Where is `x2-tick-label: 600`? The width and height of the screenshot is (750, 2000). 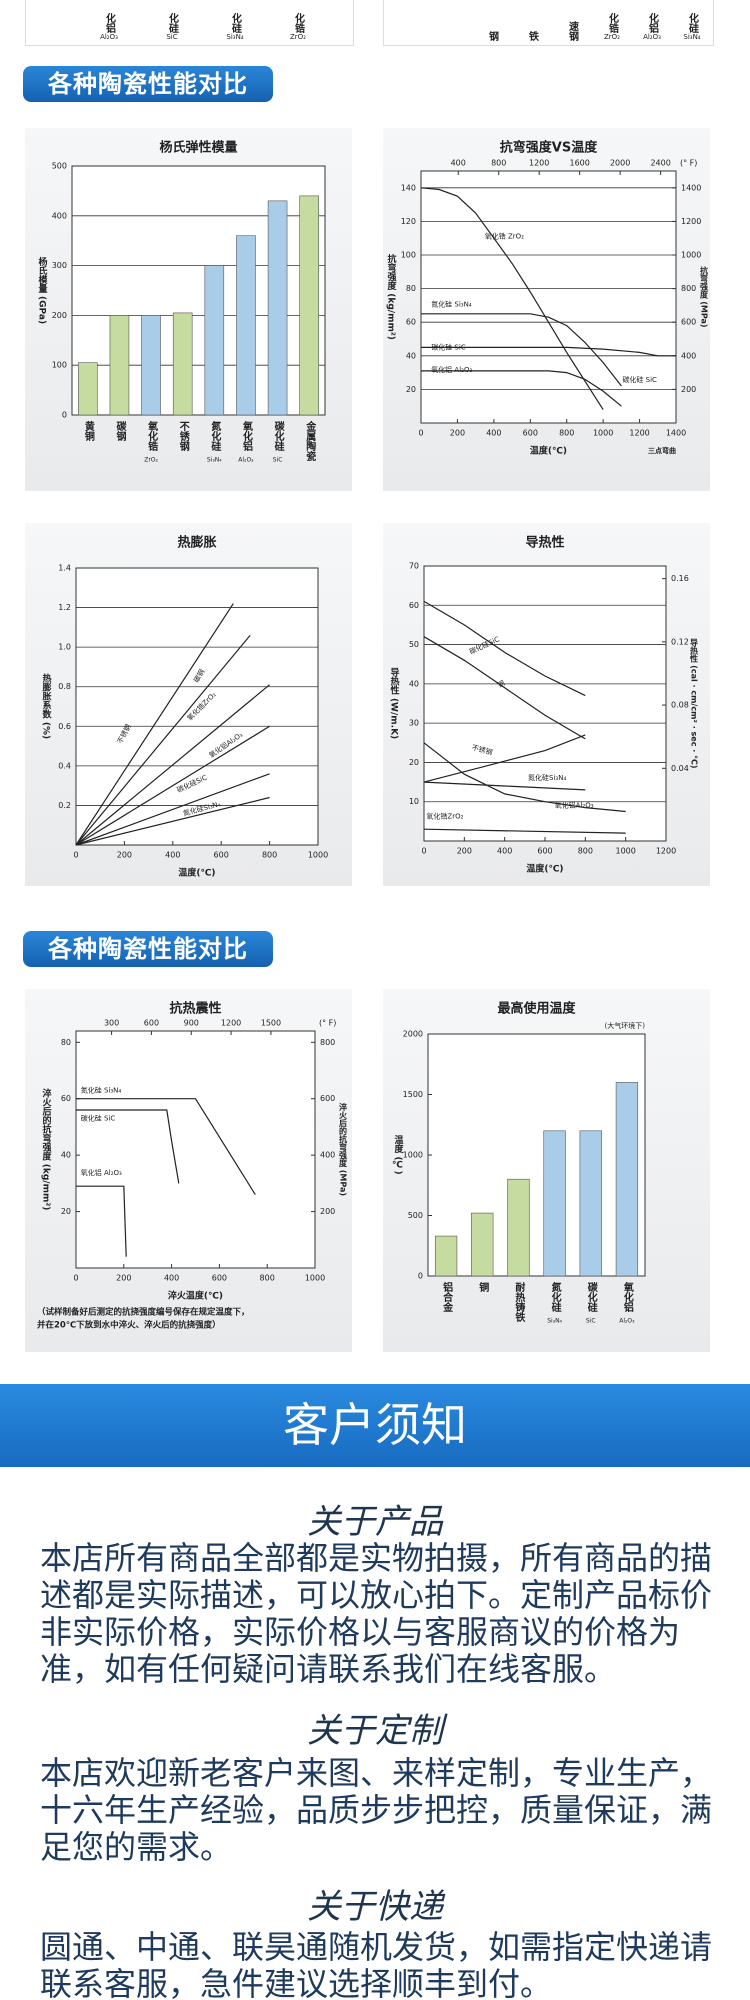
x2-tick-label: 600 is located at coordinates (151, 1023).